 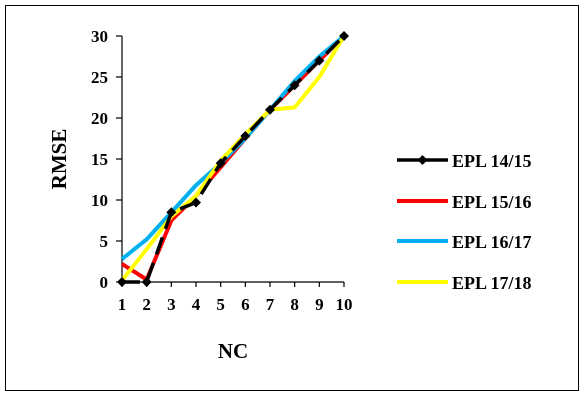 What do you see at coordinates (492, 161) in the screenshot?
I see `legend-label: EPL 14/15` at bounding box center [492, 161].